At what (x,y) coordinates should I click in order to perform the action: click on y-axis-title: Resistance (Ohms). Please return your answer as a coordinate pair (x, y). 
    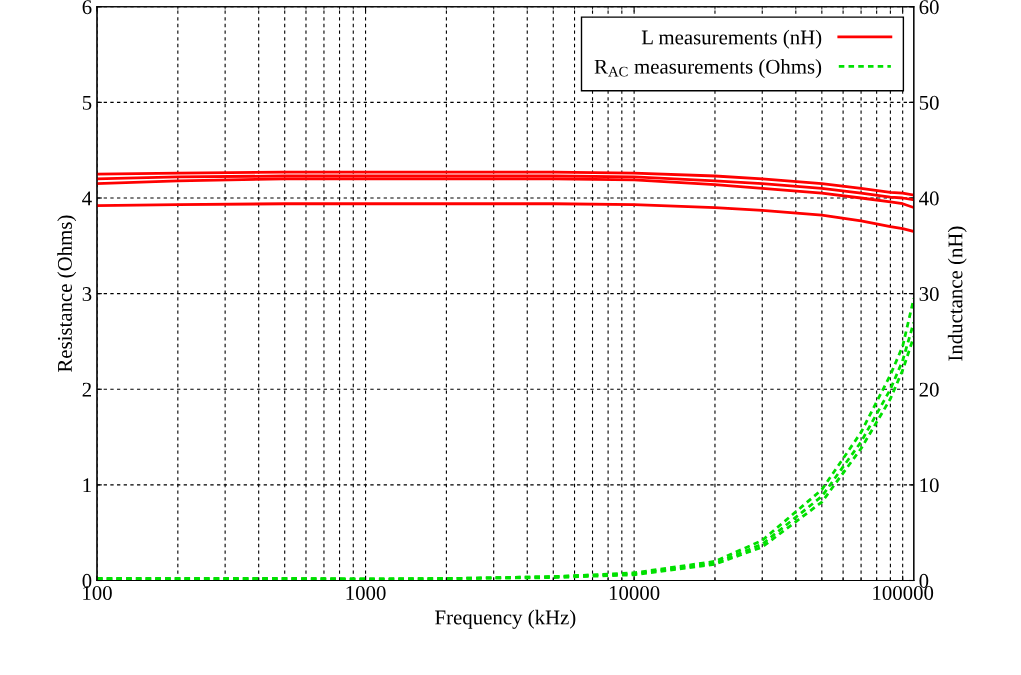
    Looking at the image, I should click on (67, 293).